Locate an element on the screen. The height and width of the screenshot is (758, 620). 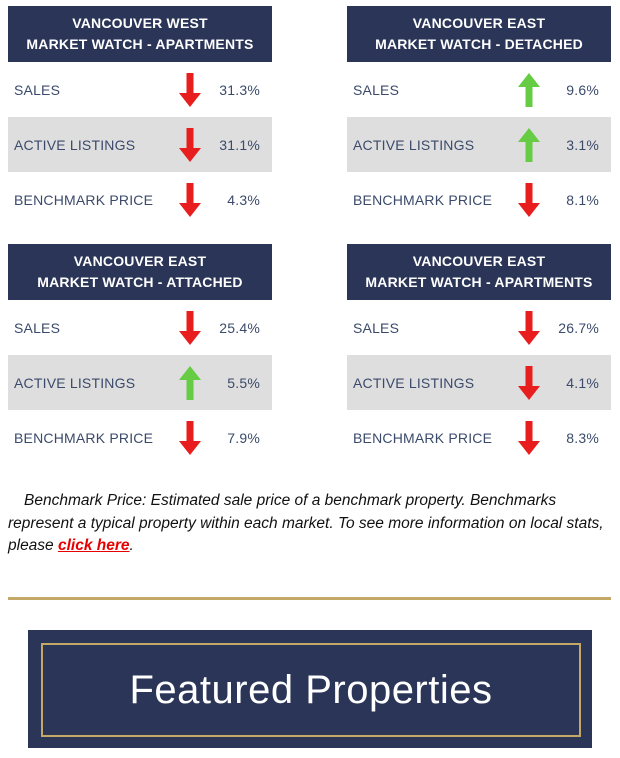
card-title-type: MARKET WATCH - ATTACHED is located at coordinates (140, 282).